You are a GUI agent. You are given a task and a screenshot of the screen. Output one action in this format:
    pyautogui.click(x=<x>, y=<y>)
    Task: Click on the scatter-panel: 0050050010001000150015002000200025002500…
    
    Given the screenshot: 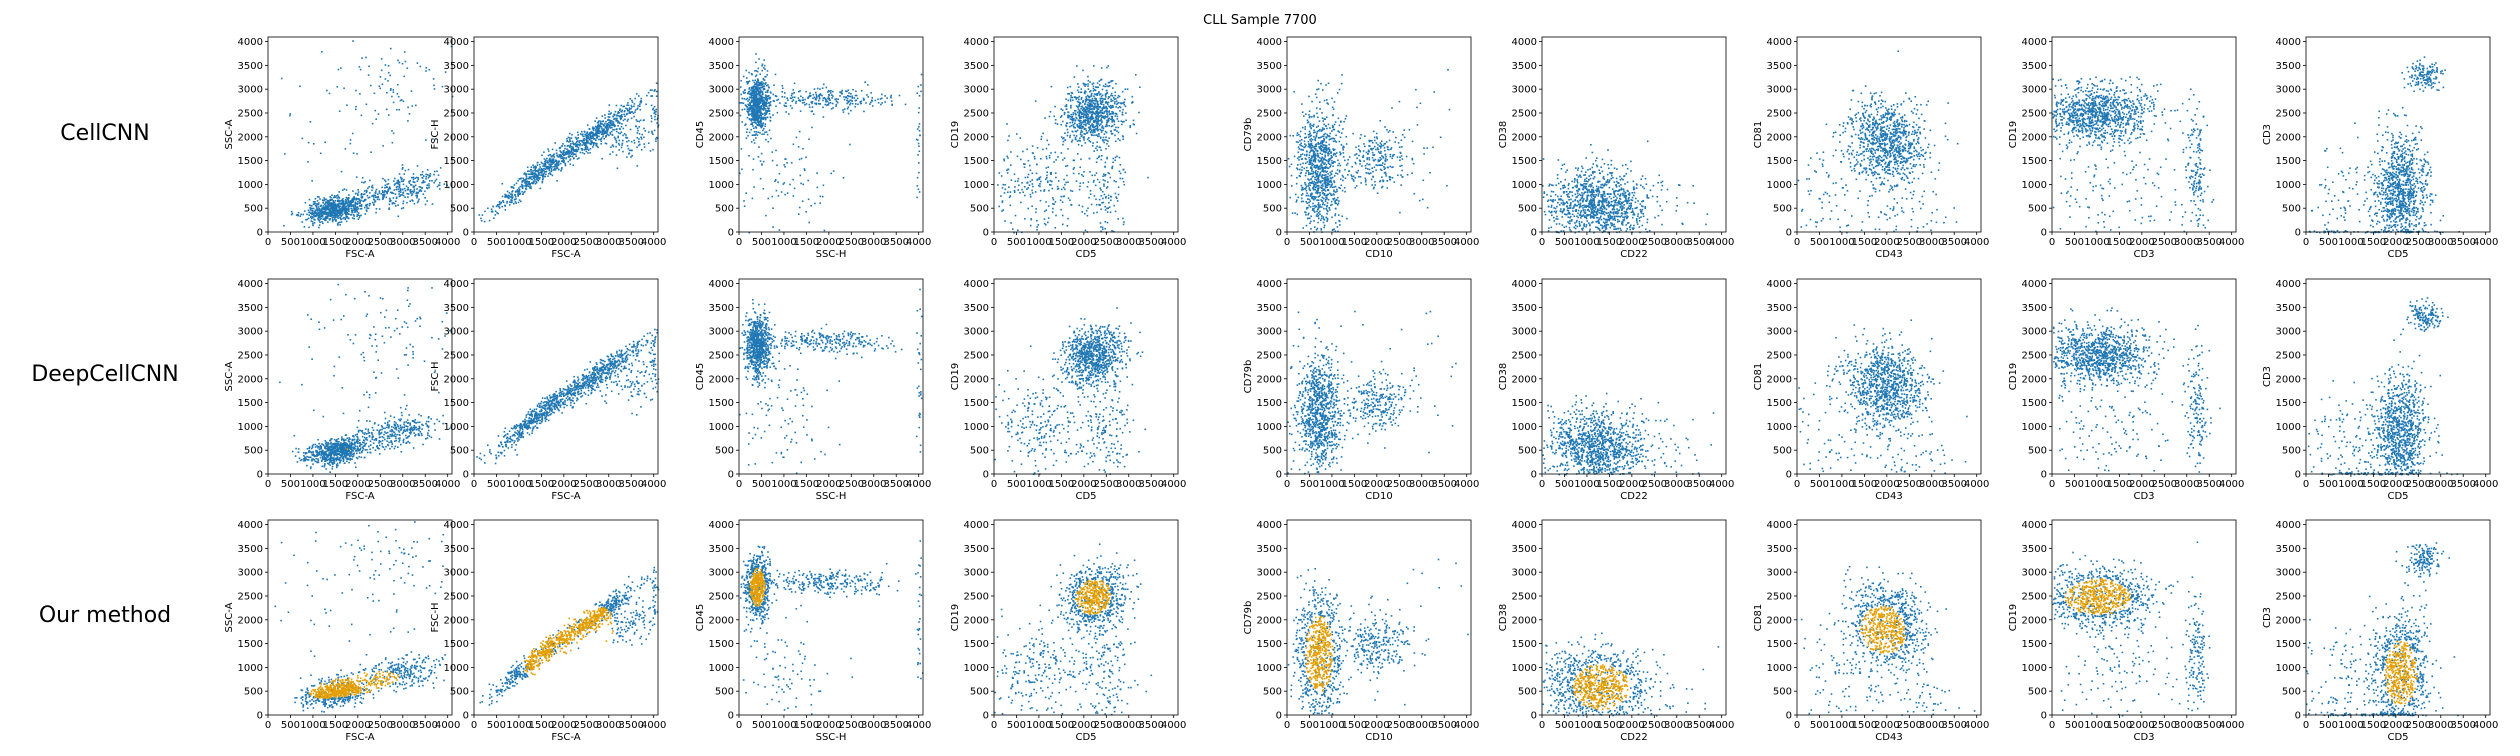 What is the action you would take?
    pyautogui.click(x=813, y=148)
    